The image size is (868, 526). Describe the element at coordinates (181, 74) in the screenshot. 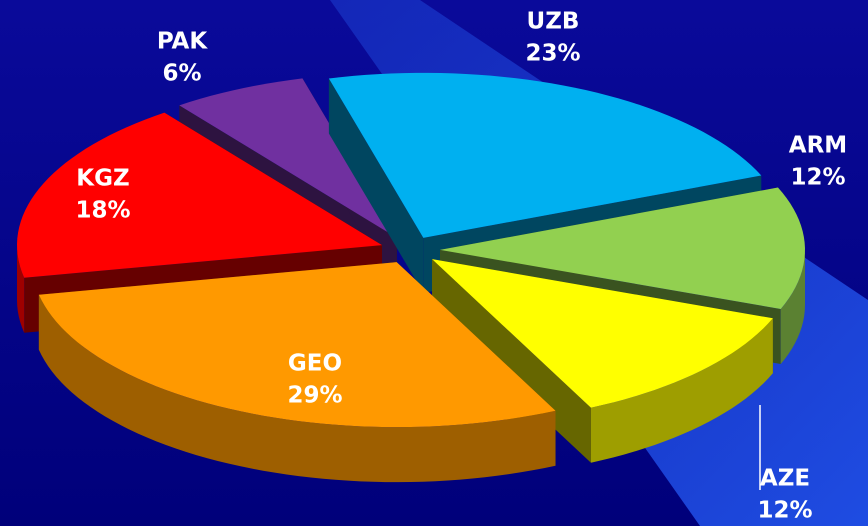

I see `slice-value-label: 6%` at that location.